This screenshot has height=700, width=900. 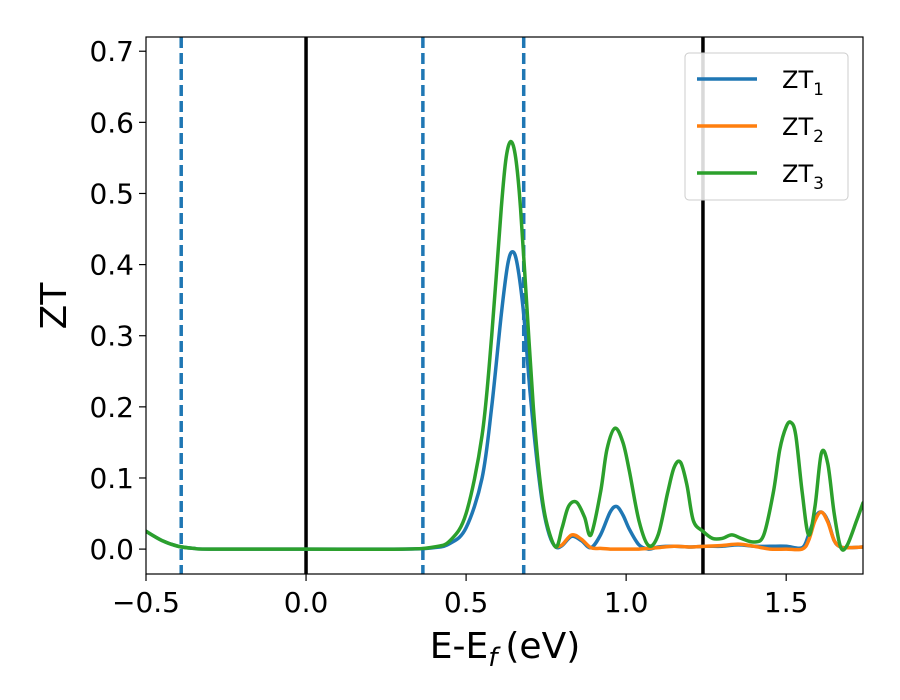 I want to click on y-axis-label: ZT, so click(x=54, y=306).